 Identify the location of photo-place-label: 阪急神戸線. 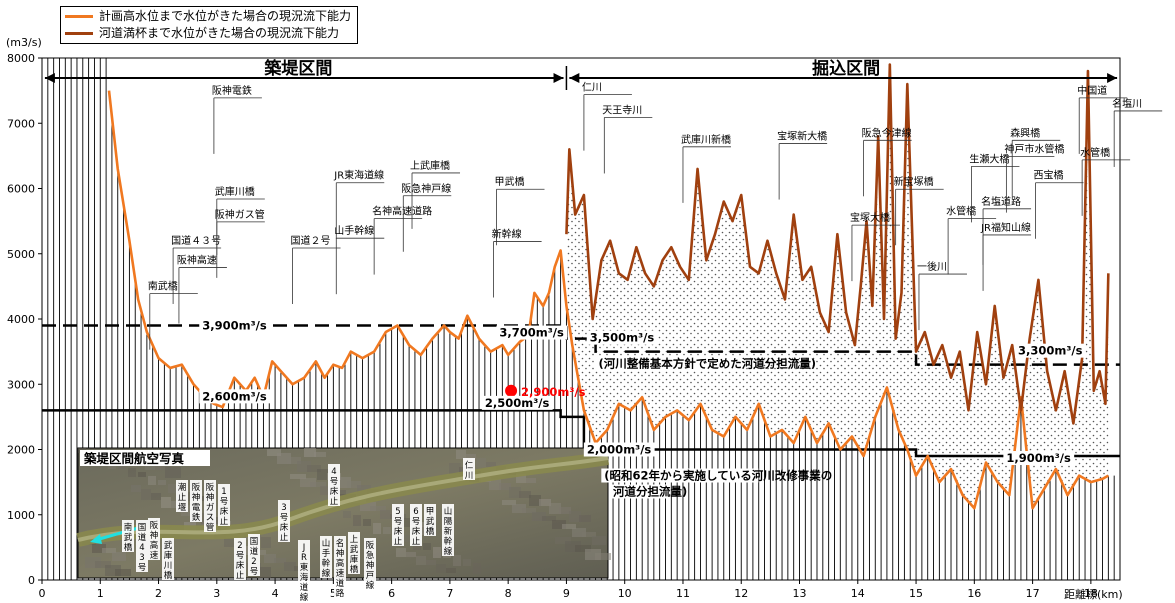
(370, 566).